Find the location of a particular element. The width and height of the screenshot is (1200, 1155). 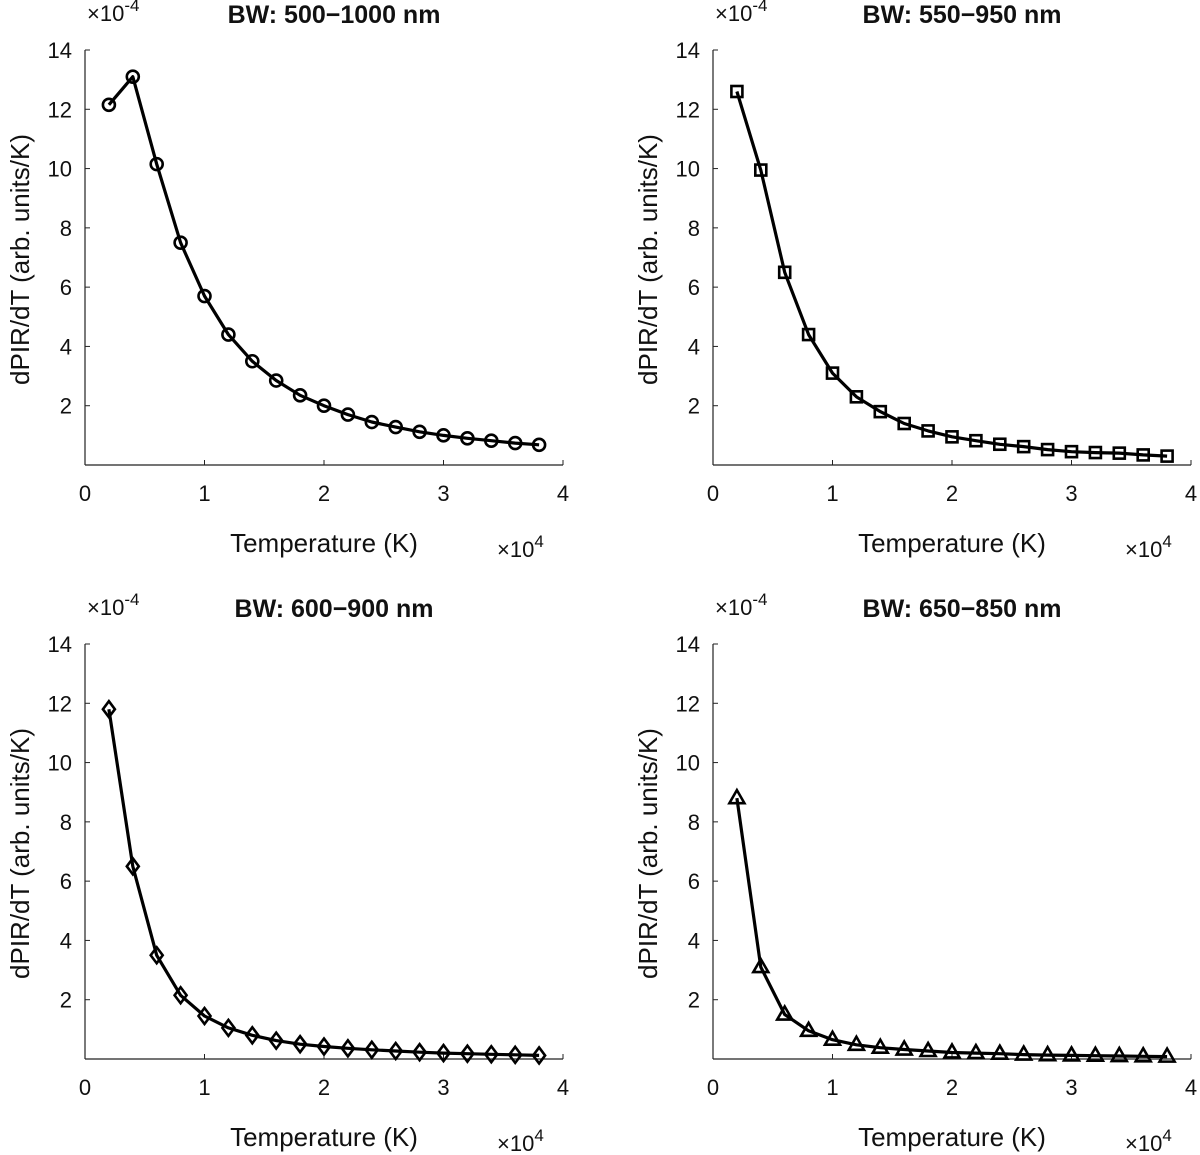

x-tick-label: 1 is located at coordinates (204, 1087).